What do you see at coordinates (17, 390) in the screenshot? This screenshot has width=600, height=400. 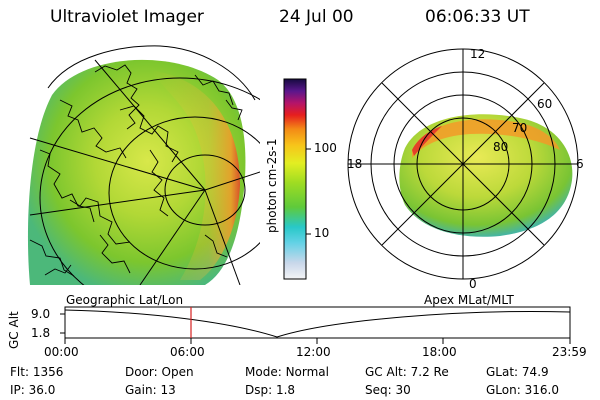 I see `status-label: IP:` at bounding box center [17, 390].